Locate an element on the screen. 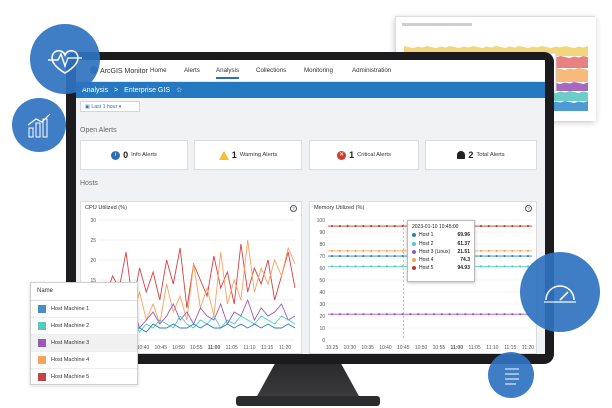  app-name: ArcGIS Monitor is located at coordinates (124, 71).